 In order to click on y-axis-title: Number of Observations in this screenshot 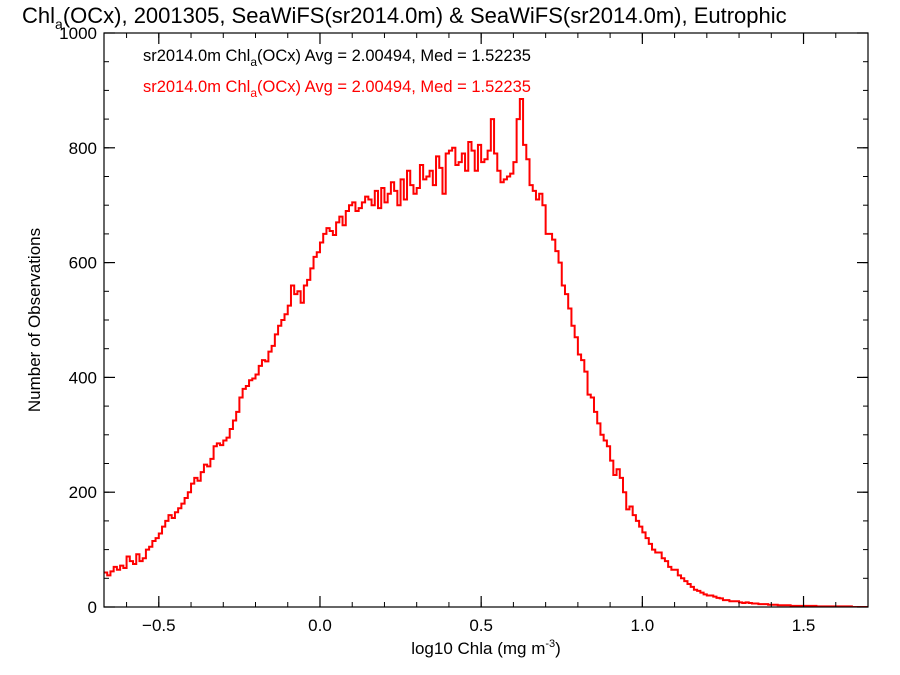, I will do `click(34, 320)`.